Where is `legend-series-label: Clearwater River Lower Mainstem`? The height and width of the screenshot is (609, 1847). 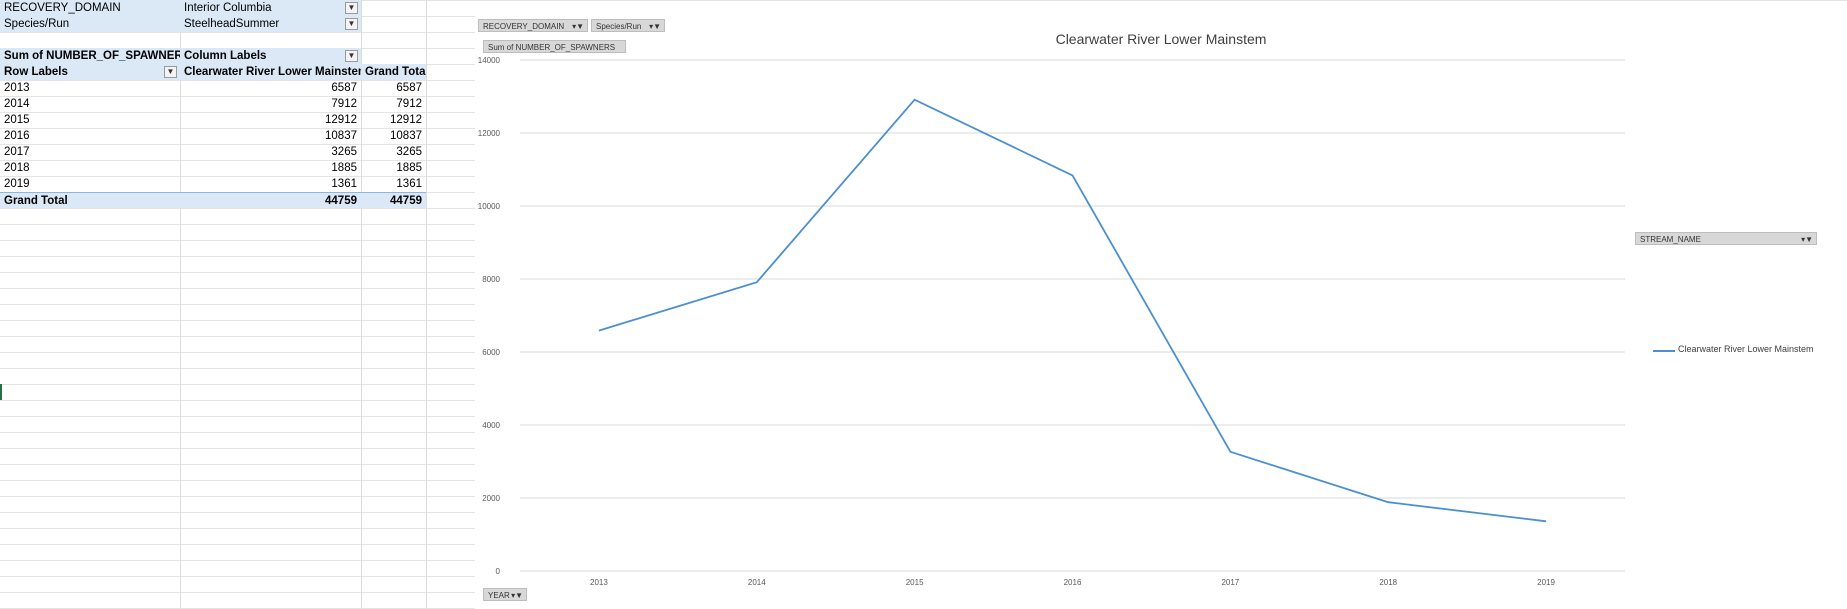 legend-series-label: Clearwater River Lower Mainstem is located at coordinates (1746, 349).